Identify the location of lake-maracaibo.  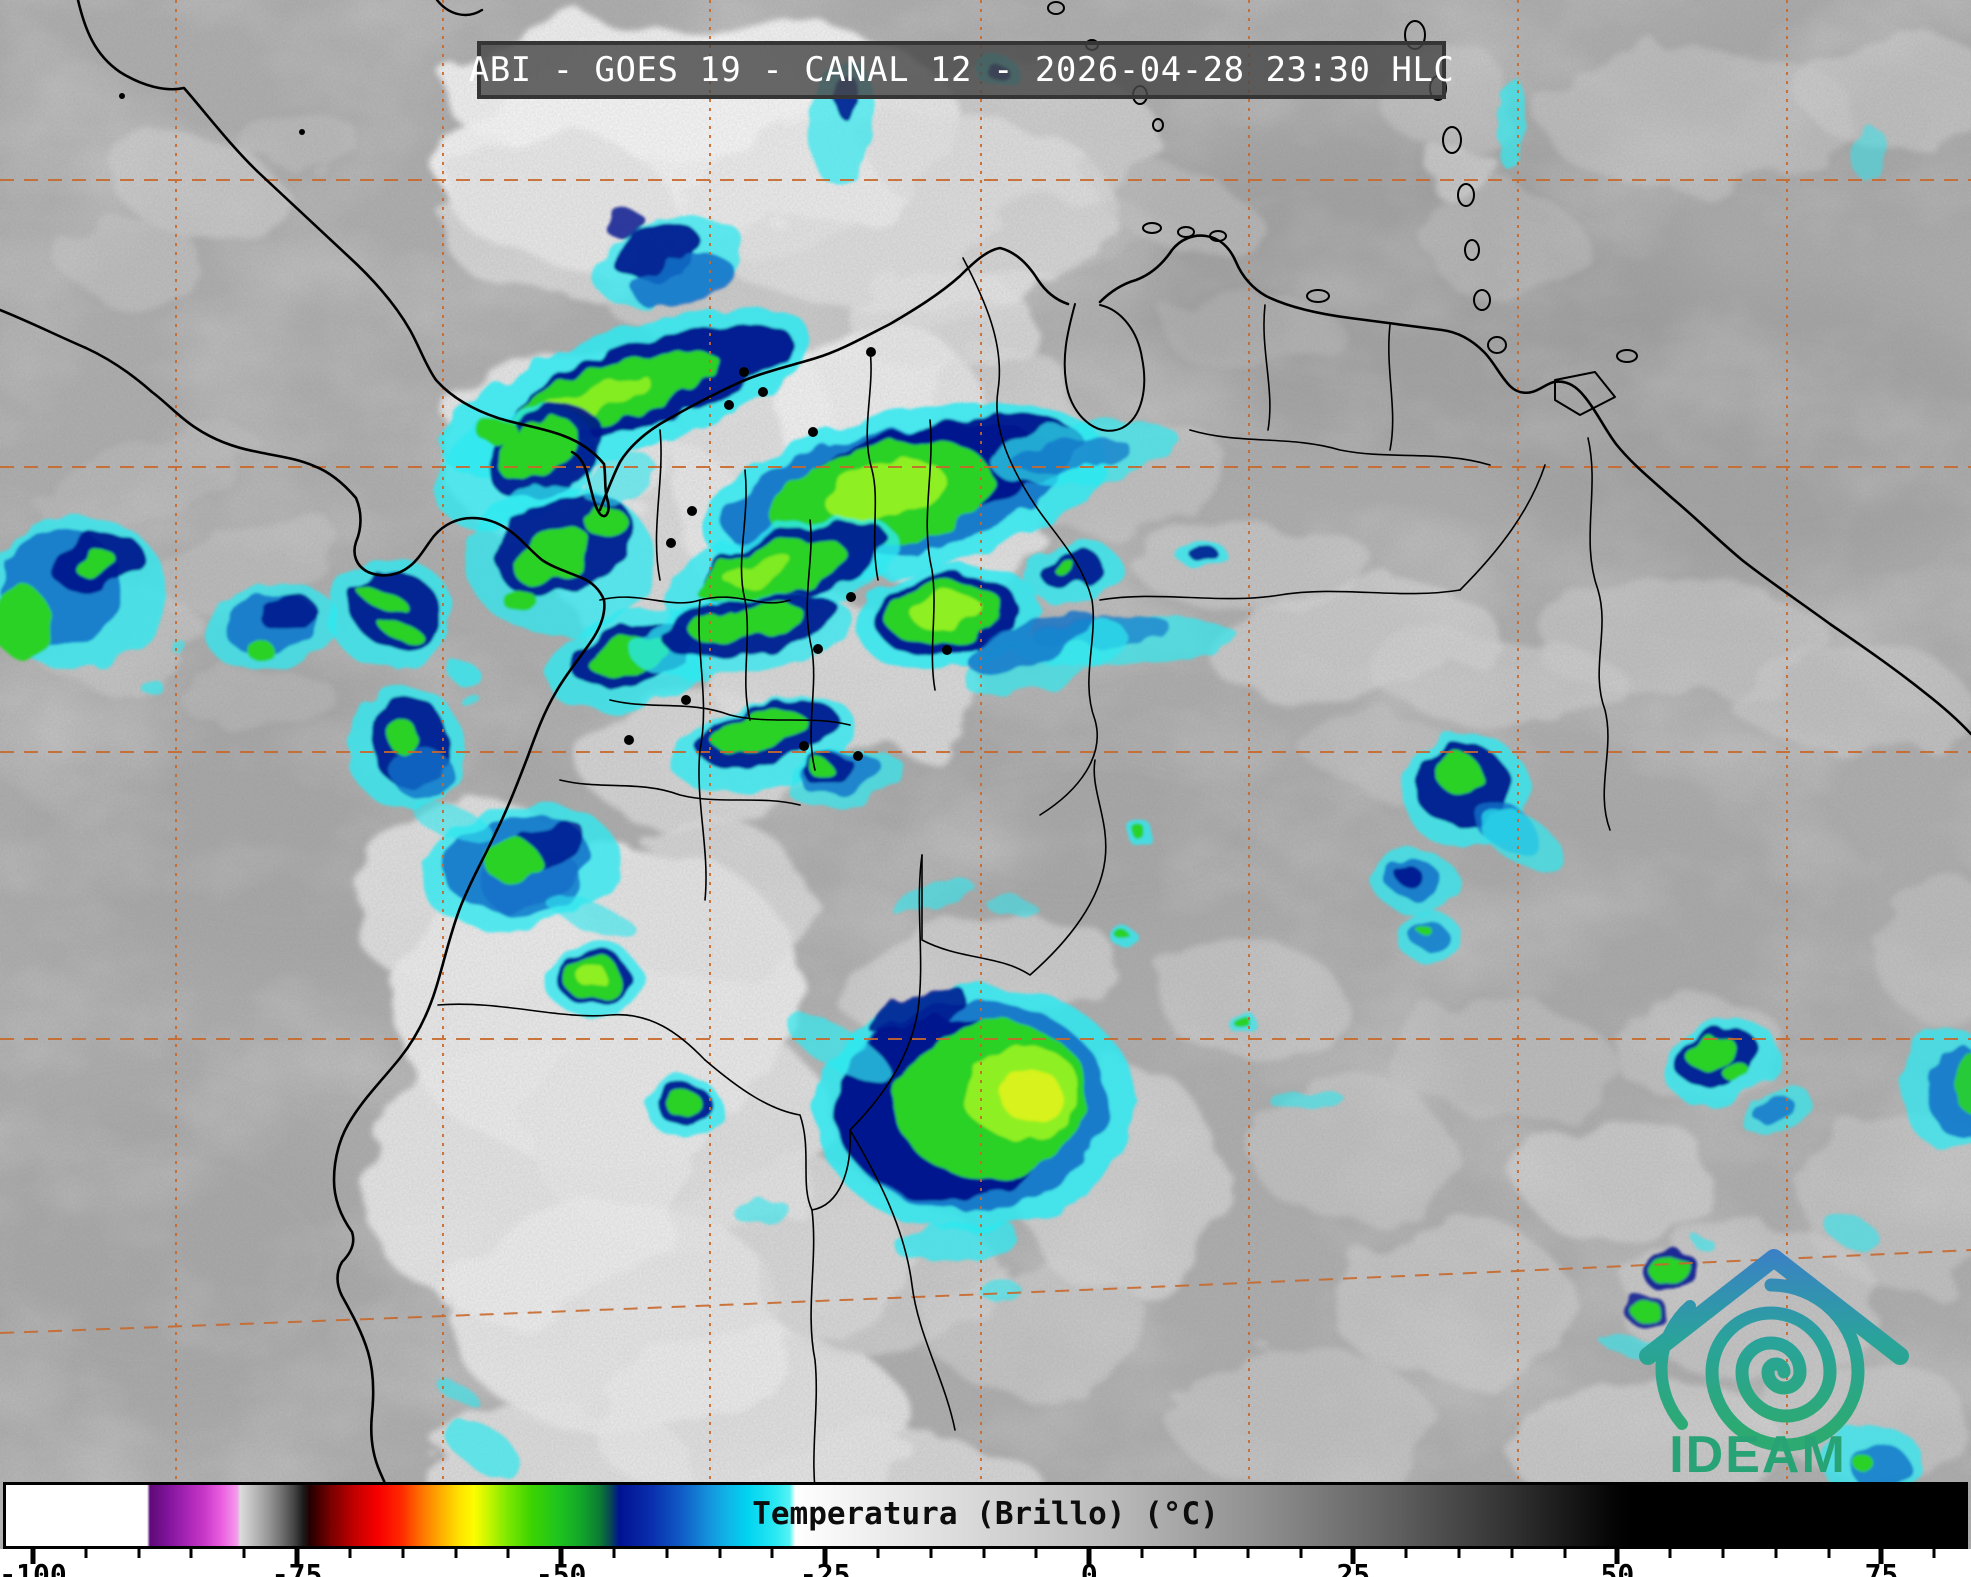
(1104, 367).